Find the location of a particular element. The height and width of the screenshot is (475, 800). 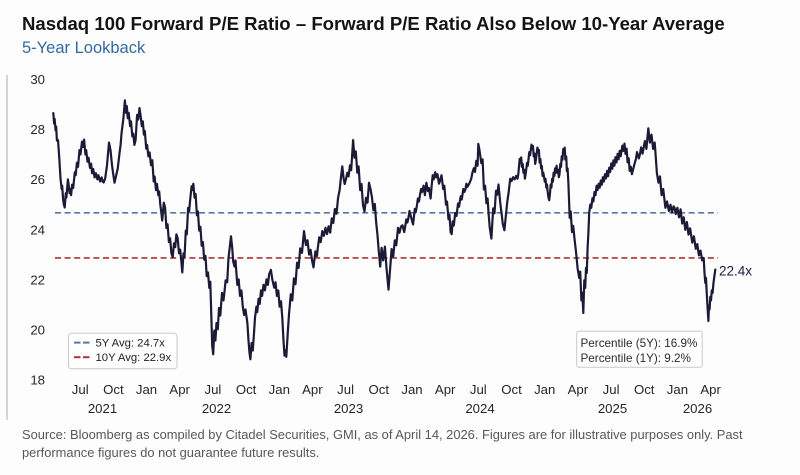

svg-text: 26 is located at coordinates (37, 179).